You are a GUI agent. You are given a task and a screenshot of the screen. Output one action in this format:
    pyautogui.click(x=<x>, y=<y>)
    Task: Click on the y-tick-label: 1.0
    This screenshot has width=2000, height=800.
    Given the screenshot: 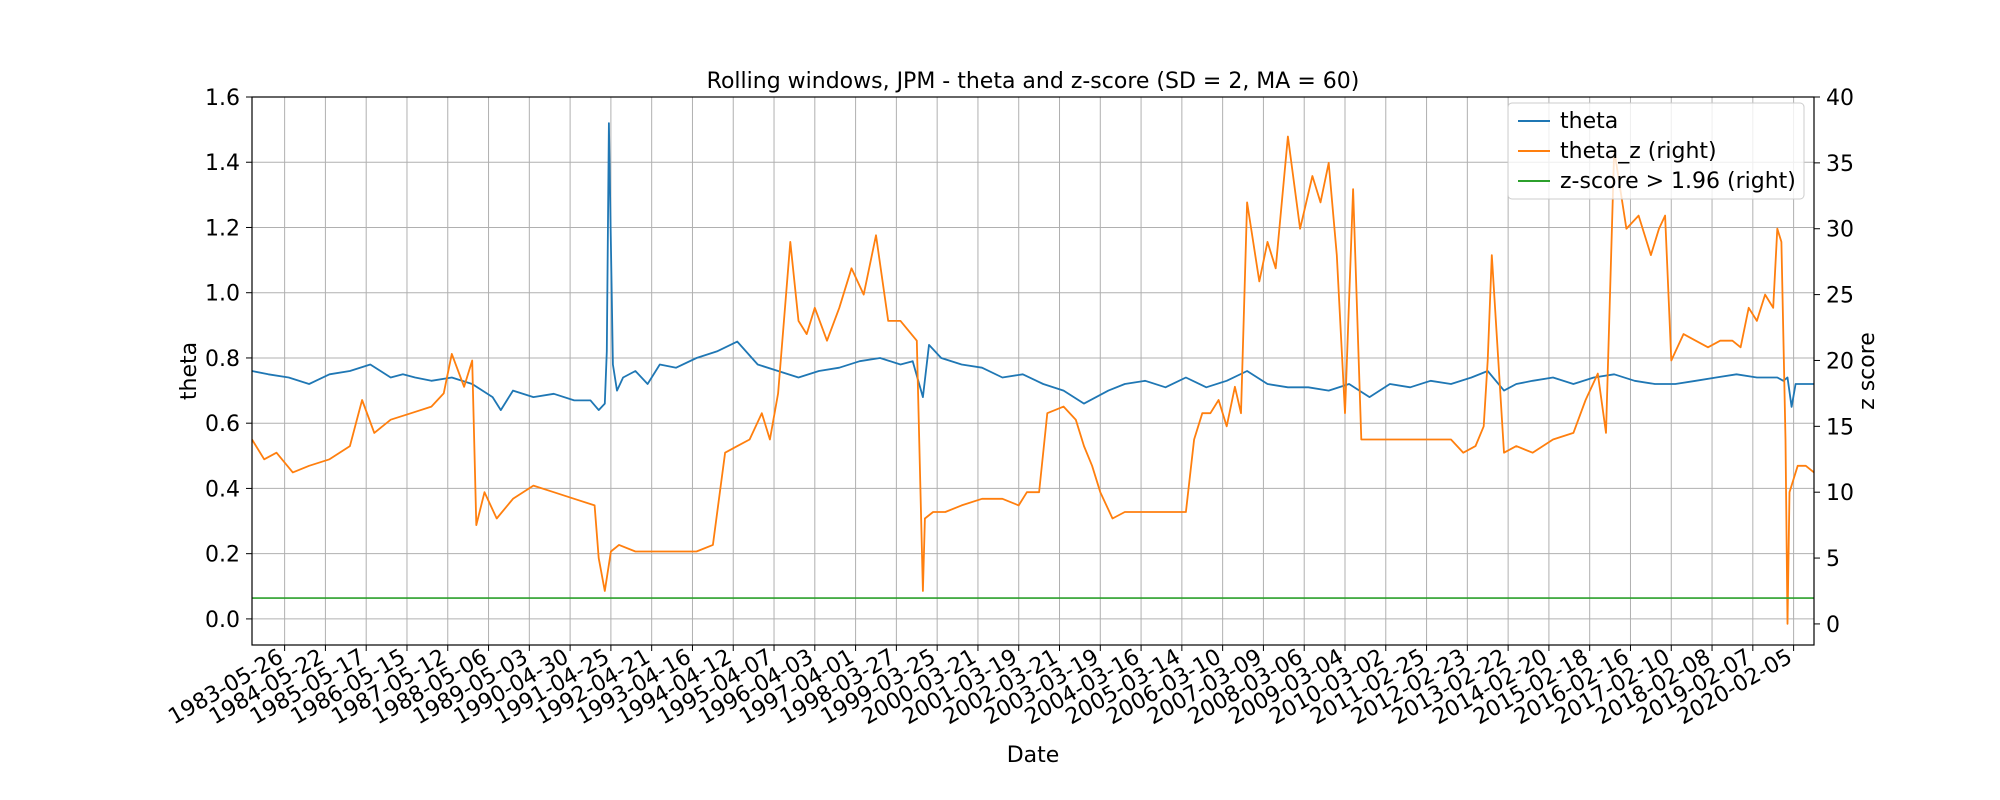 What is the action you would take?
    pyautogui.click(x=222, y=294)
    